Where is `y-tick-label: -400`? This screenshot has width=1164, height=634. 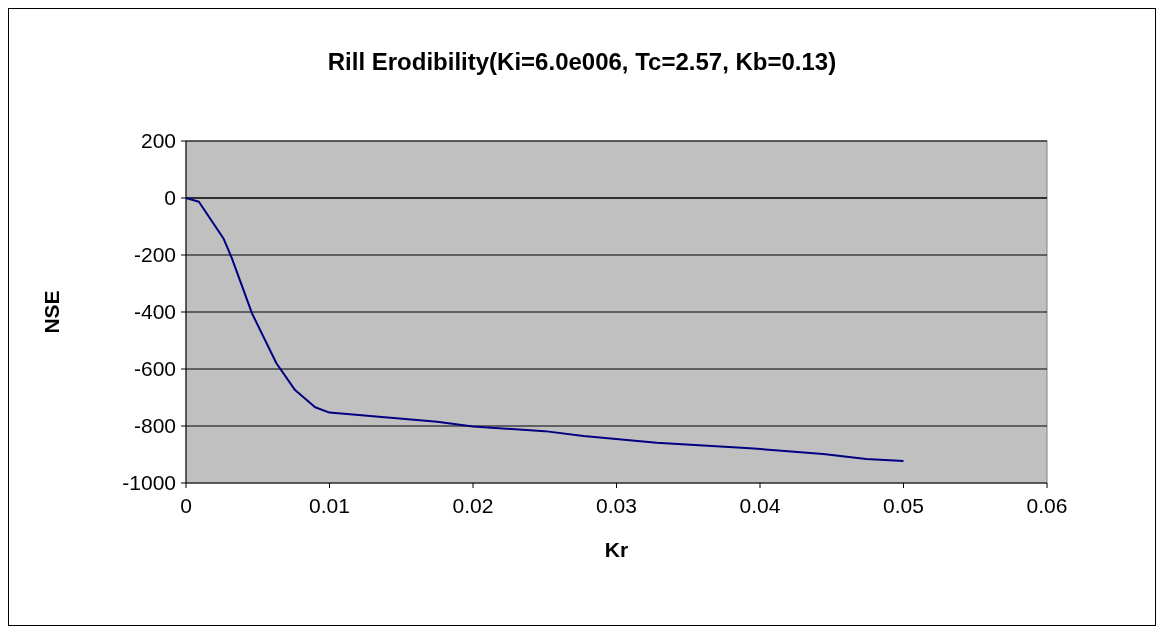 y-tick-label: -400 is located at coordinates (154, 312).